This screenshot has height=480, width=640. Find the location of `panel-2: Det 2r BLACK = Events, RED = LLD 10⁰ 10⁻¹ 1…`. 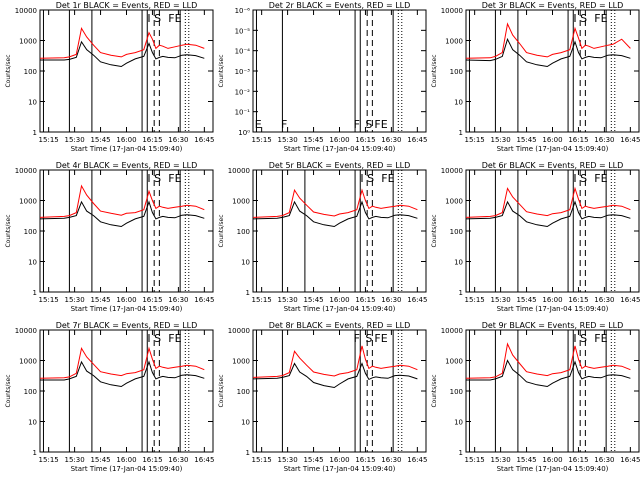

panel-2: Det 2r BLACK = Events, RED = LLD 10⁰ 10⁻¹ 1… is located at coordinates (322, 77).